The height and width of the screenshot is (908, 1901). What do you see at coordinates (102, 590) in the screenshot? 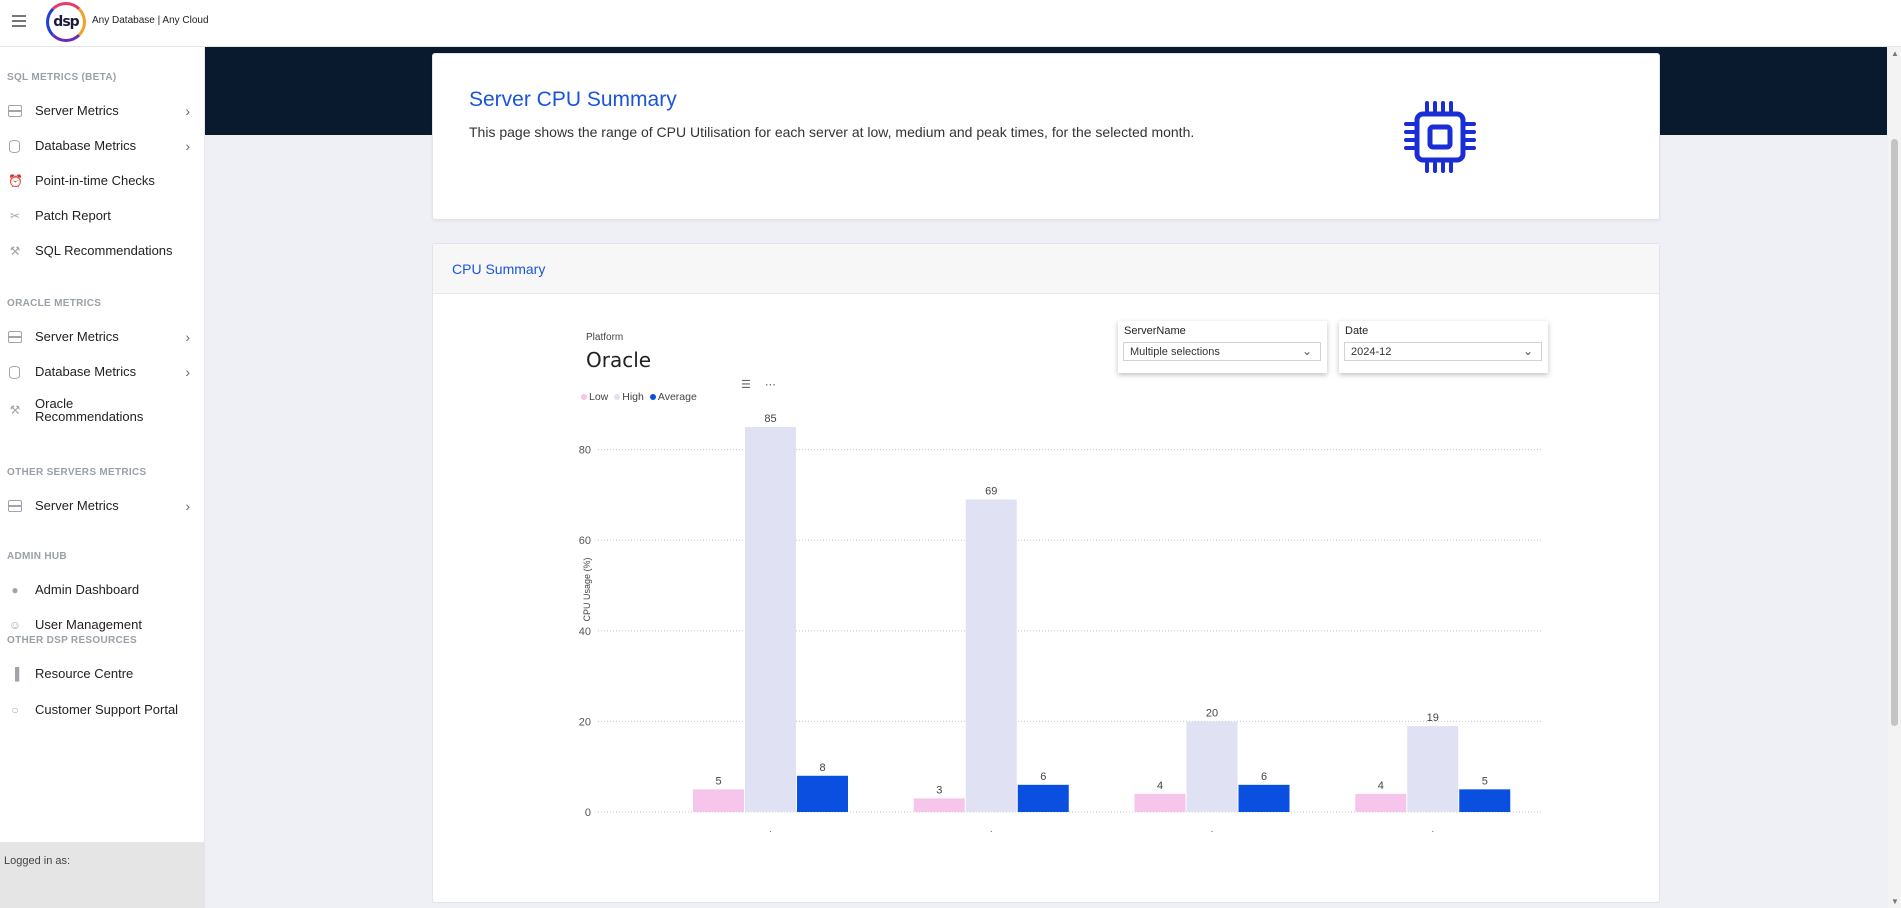
I see `sidebar-item-admin-dashboard: ● Admin Dashboard` at bounding box center [102, 590].